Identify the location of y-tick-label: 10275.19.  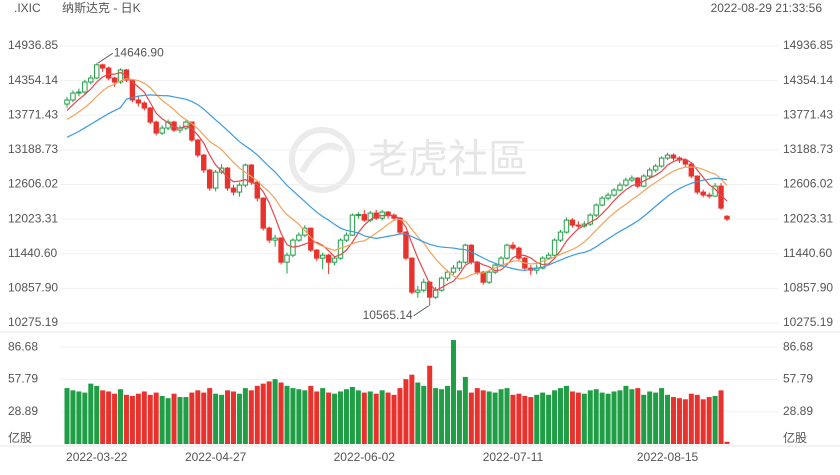
(33, 322).